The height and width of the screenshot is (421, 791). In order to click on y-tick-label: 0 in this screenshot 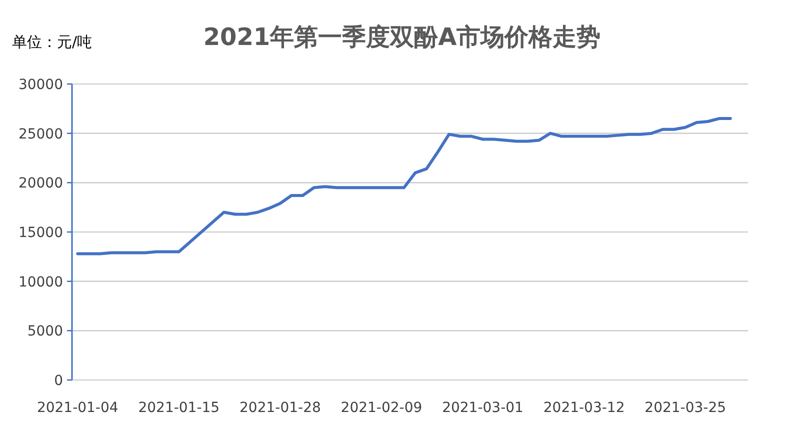, I will do `click(58, 381)`.